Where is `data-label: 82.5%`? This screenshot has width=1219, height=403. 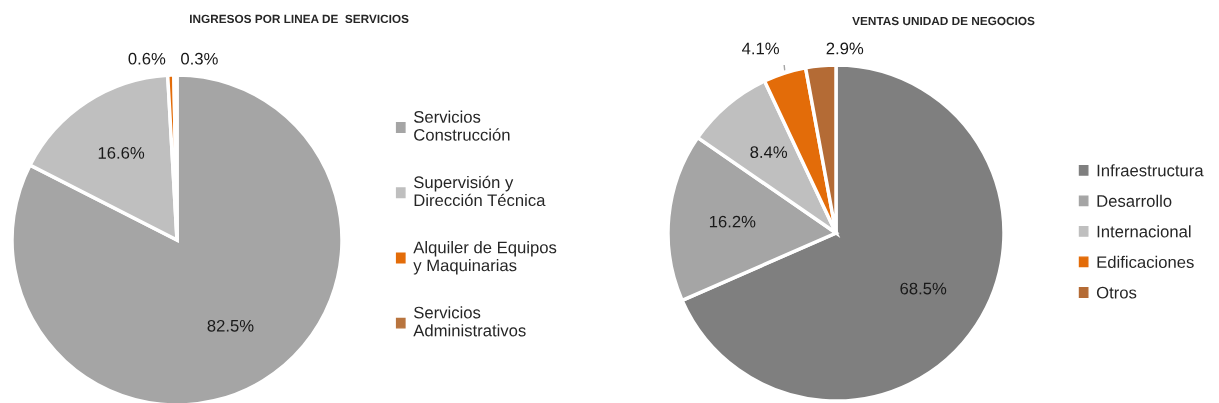 data-label: 82.5% is located at coordinates (230, 325).